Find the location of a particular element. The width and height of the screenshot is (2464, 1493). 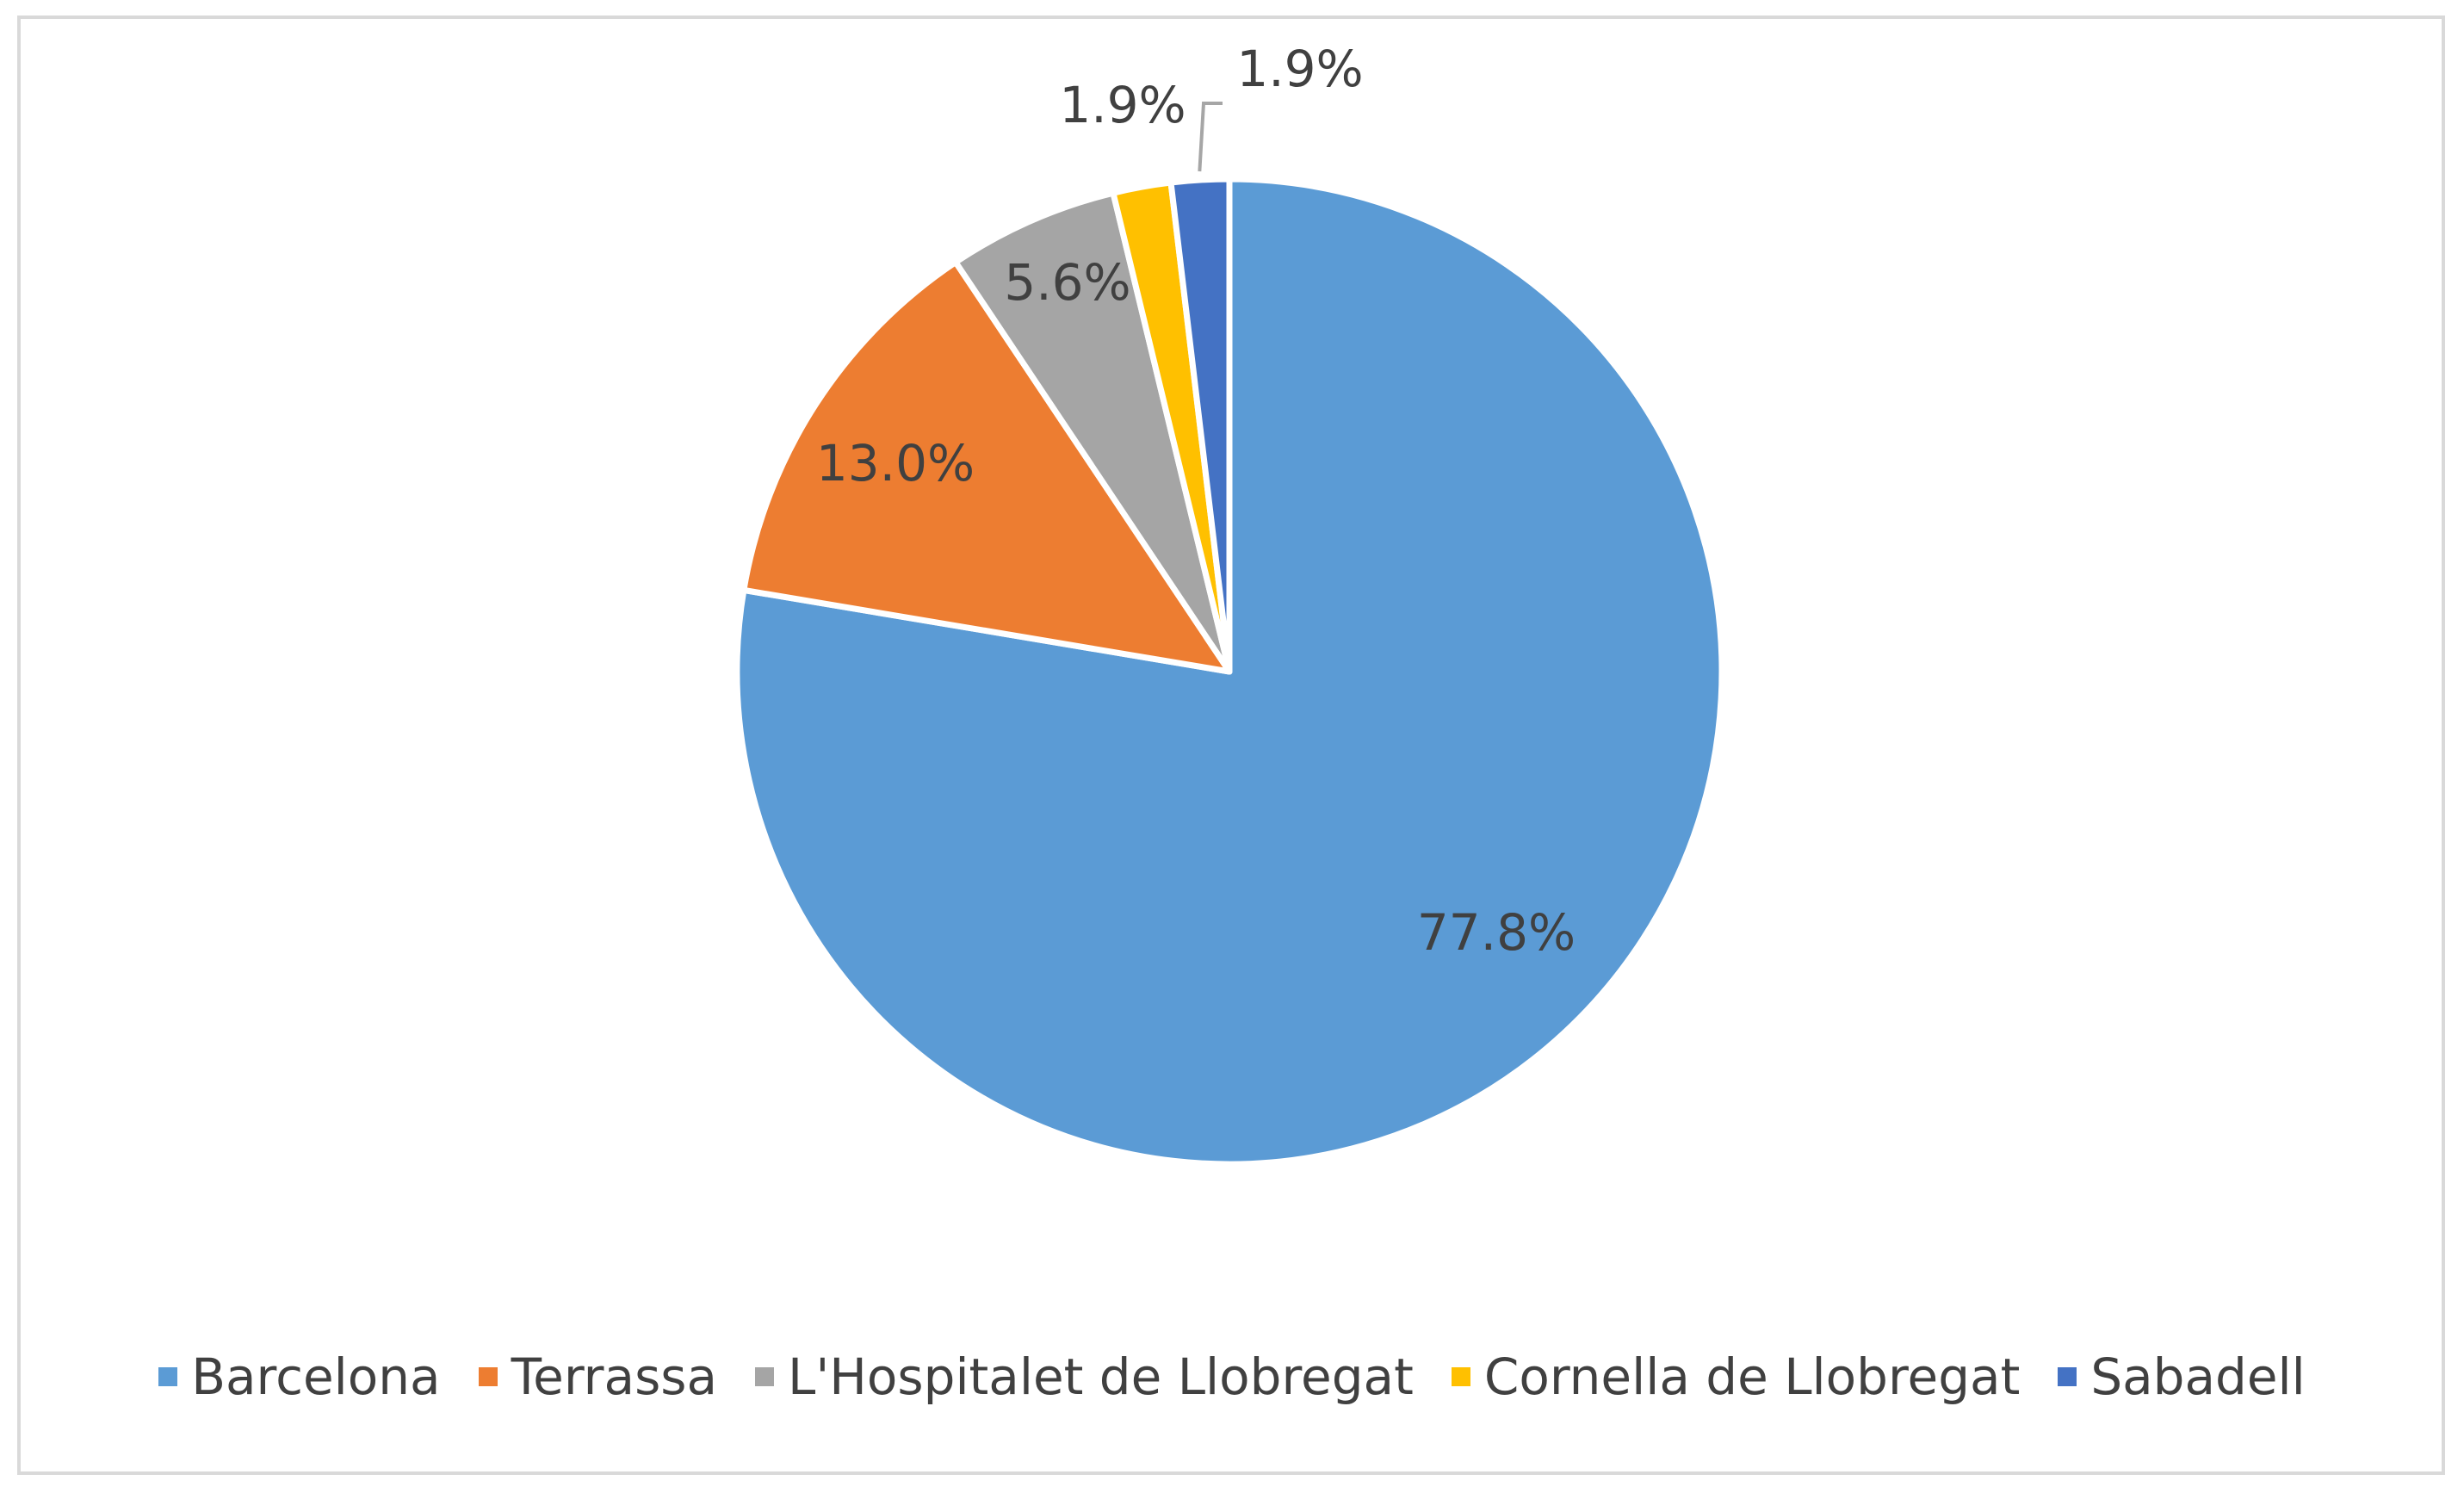

leader-line-sabadell is located at coordinates (1210, 137).